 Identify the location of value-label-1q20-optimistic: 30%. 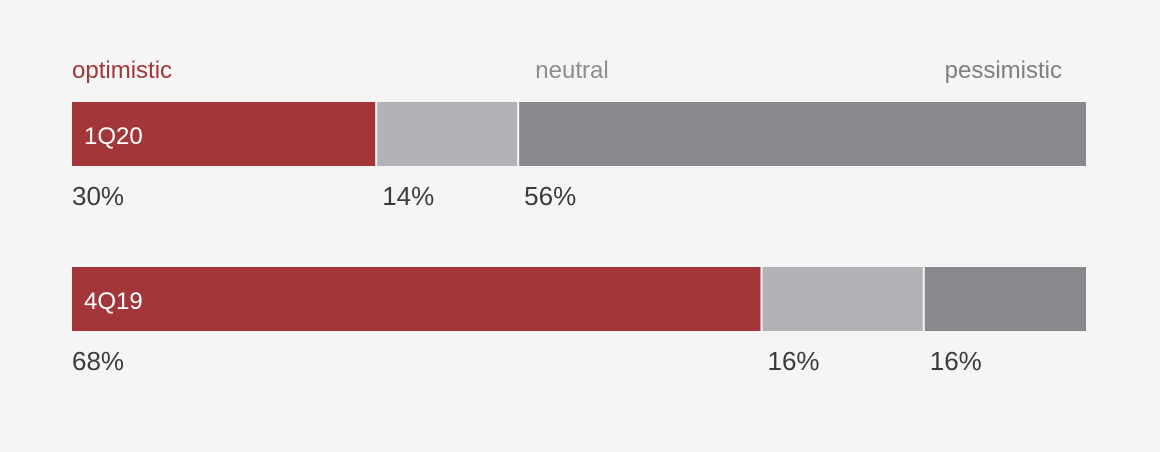
(98, 196).